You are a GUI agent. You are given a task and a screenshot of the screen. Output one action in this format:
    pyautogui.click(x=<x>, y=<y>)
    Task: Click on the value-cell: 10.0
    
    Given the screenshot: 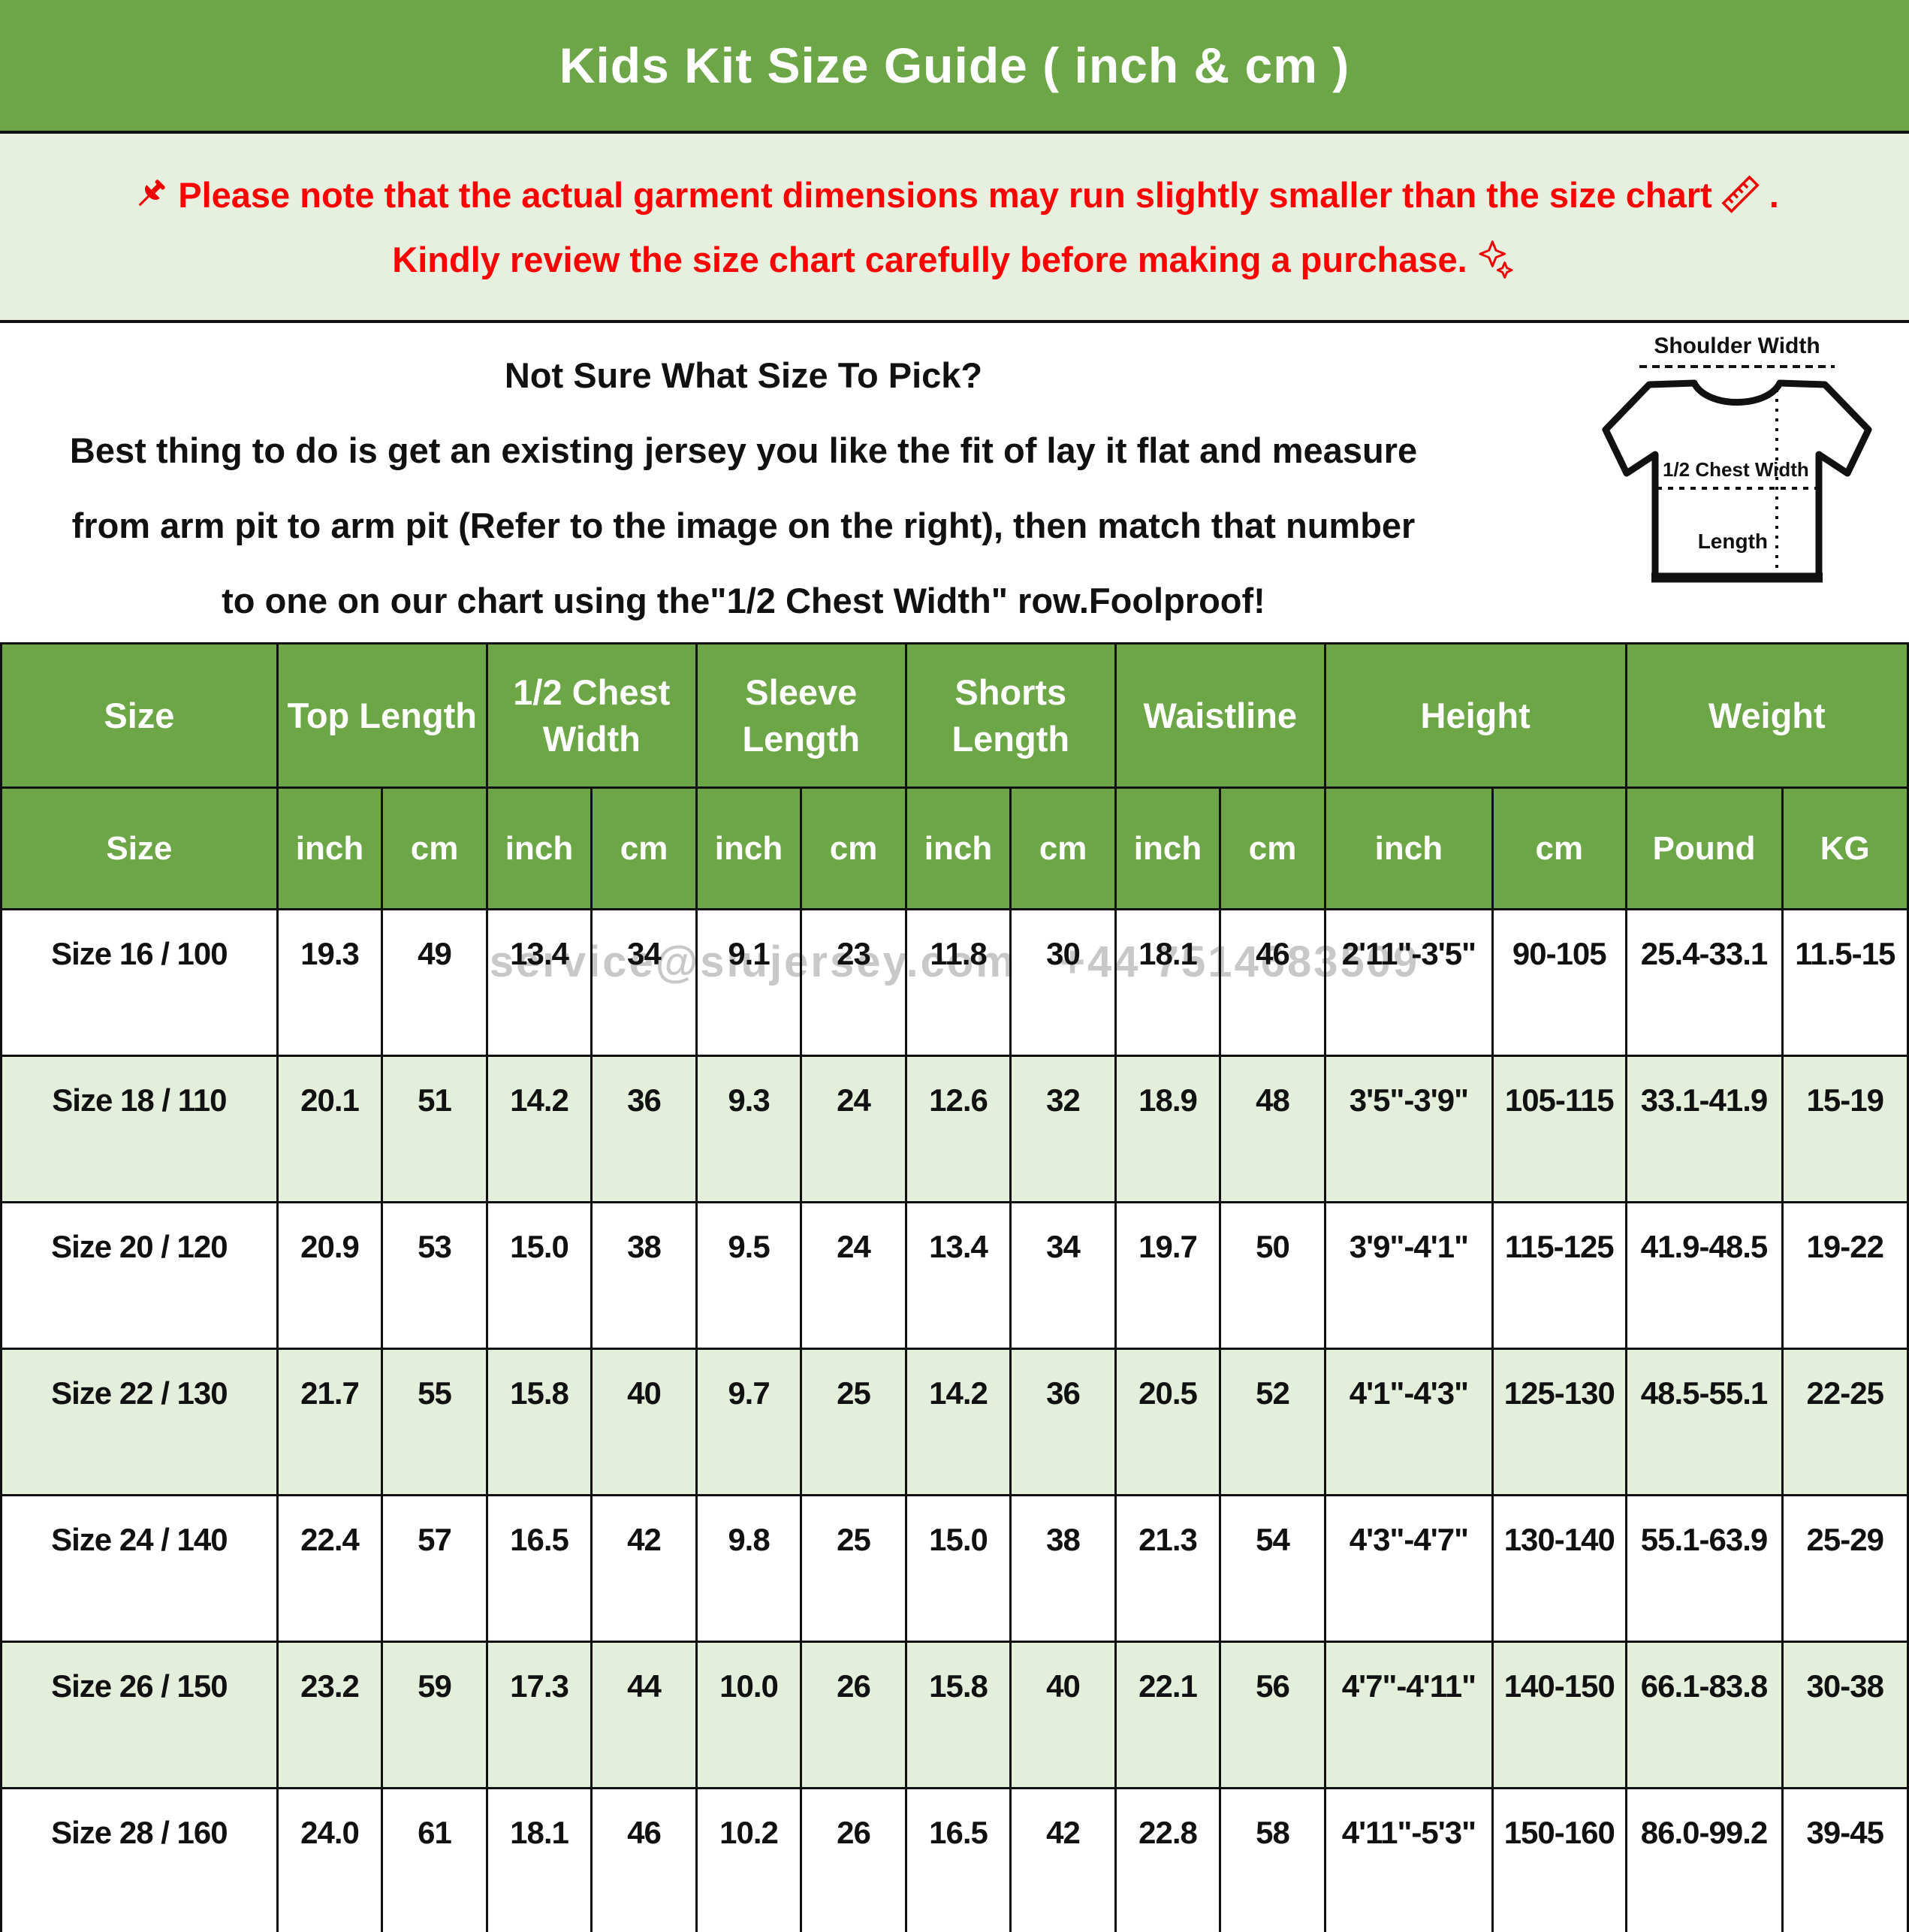 What is the action you would take?
    pyautogui.click(x=749, y=1715)
    